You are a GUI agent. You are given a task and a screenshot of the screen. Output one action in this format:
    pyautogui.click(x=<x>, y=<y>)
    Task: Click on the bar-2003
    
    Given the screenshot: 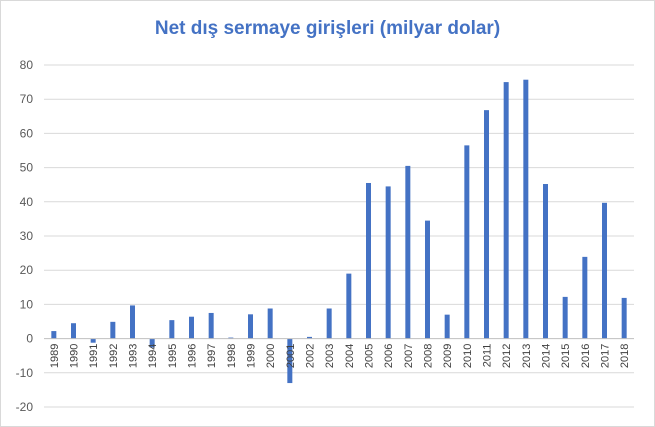 What is the action you would take?
    pyautogui.click(x=329, y=323)
    